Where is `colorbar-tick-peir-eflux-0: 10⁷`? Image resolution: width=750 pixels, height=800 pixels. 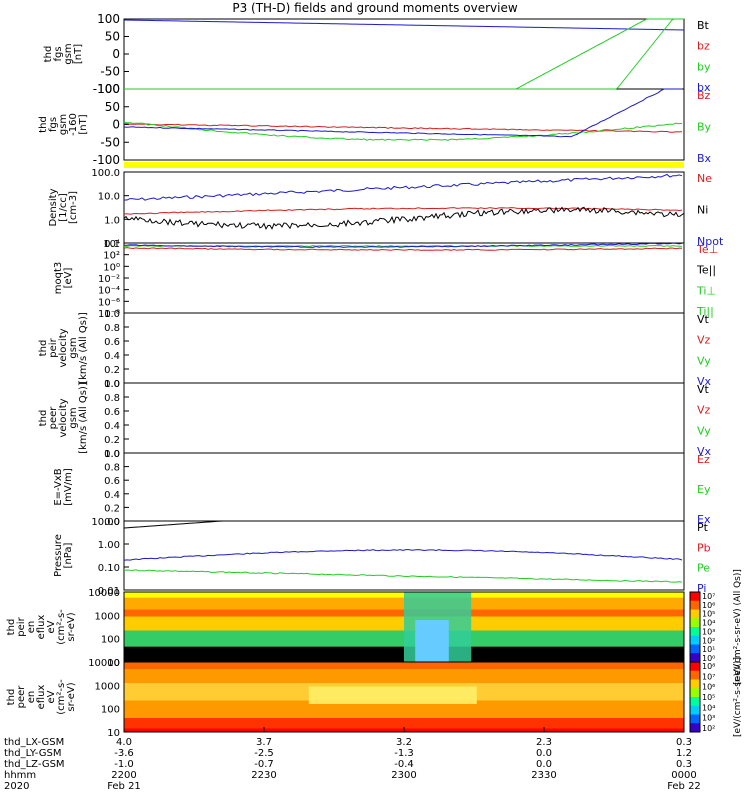
colorbar-tick-peir-eflux-0: 10⁷ is located at coordinates (708, 596).